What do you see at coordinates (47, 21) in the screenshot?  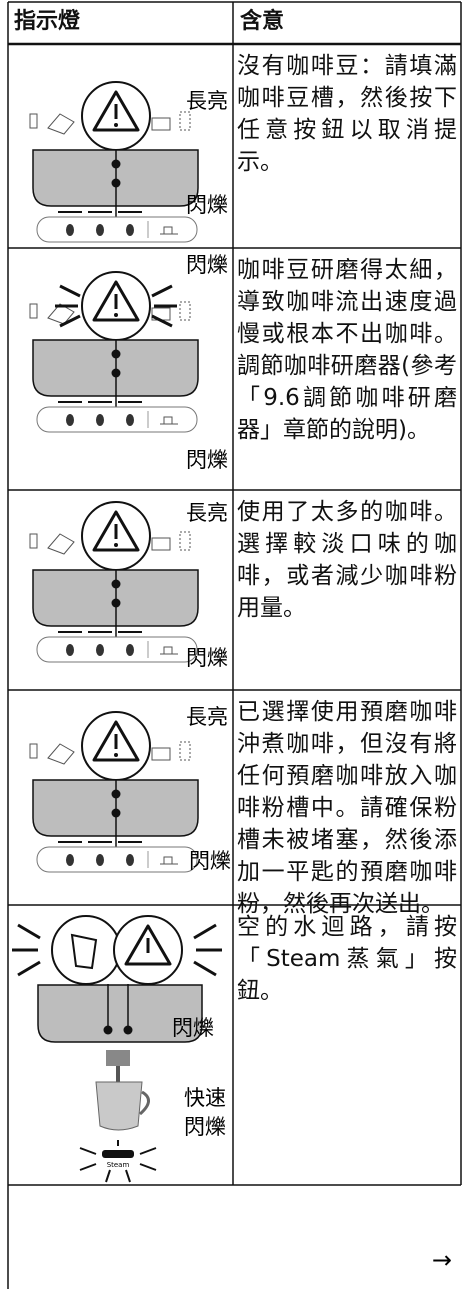 I see `header-cell: 指示燈` at bounding box center [47, 21].